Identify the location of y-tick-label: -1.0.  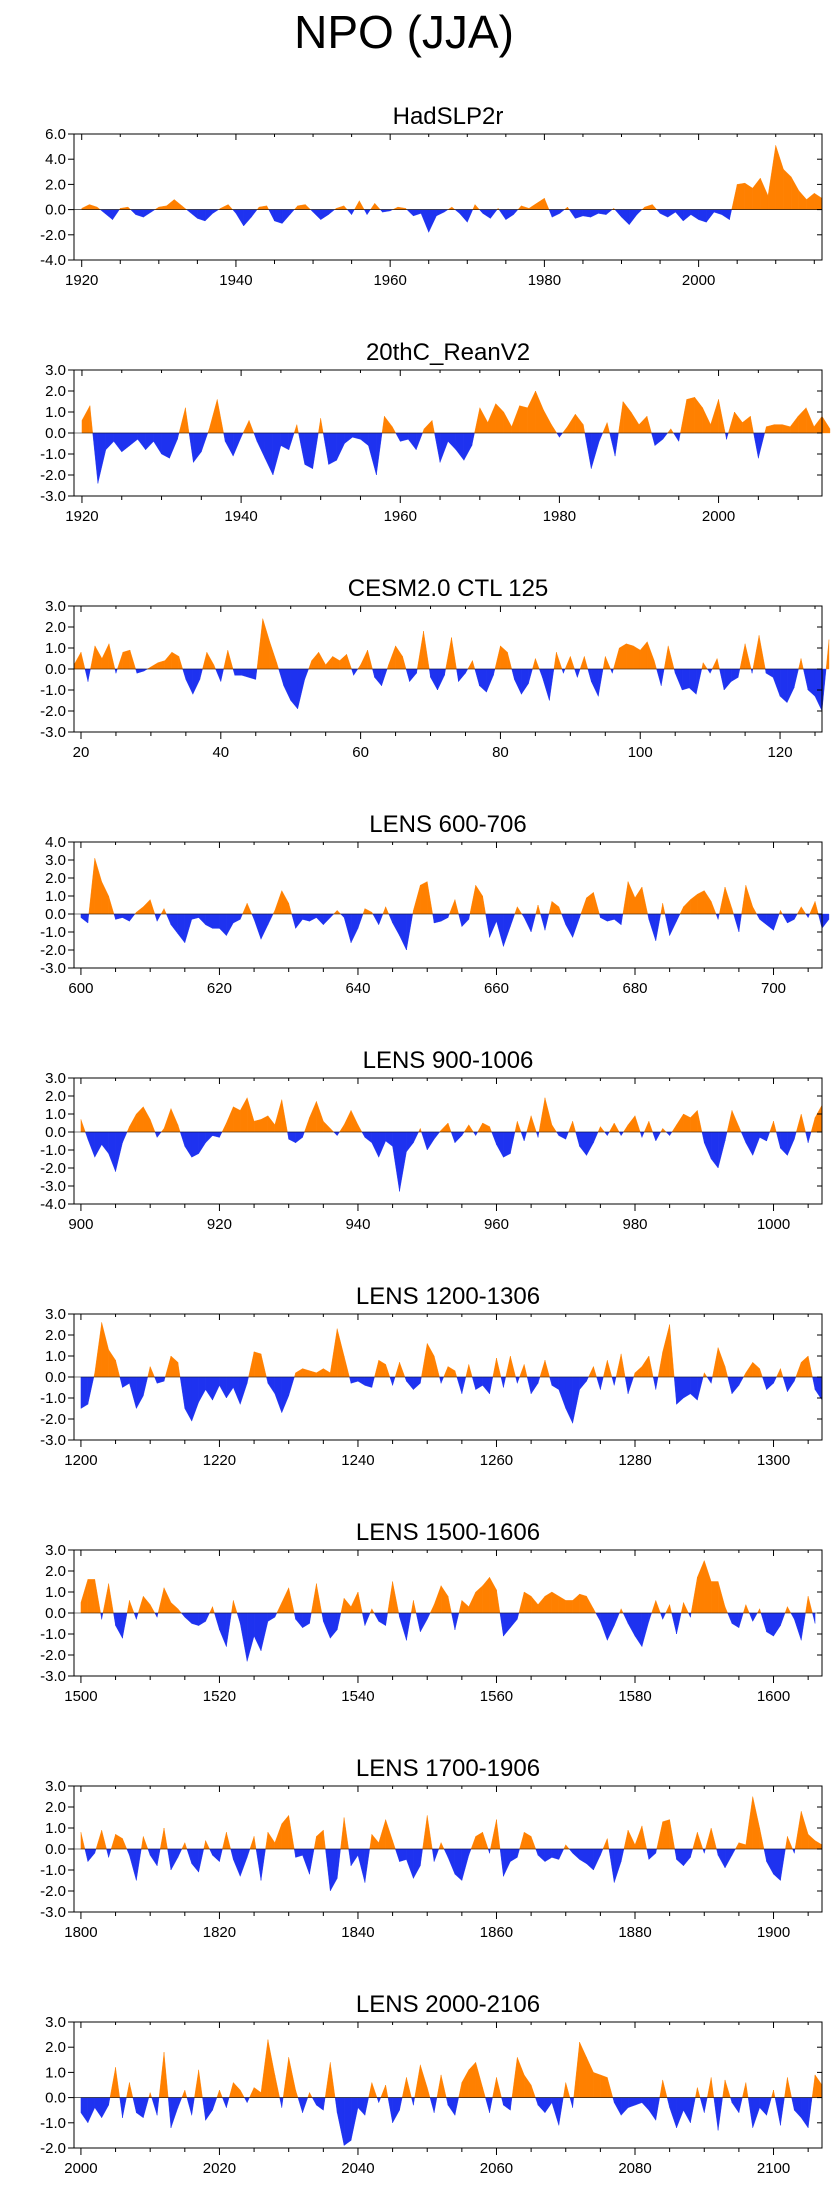
(53, 1634).